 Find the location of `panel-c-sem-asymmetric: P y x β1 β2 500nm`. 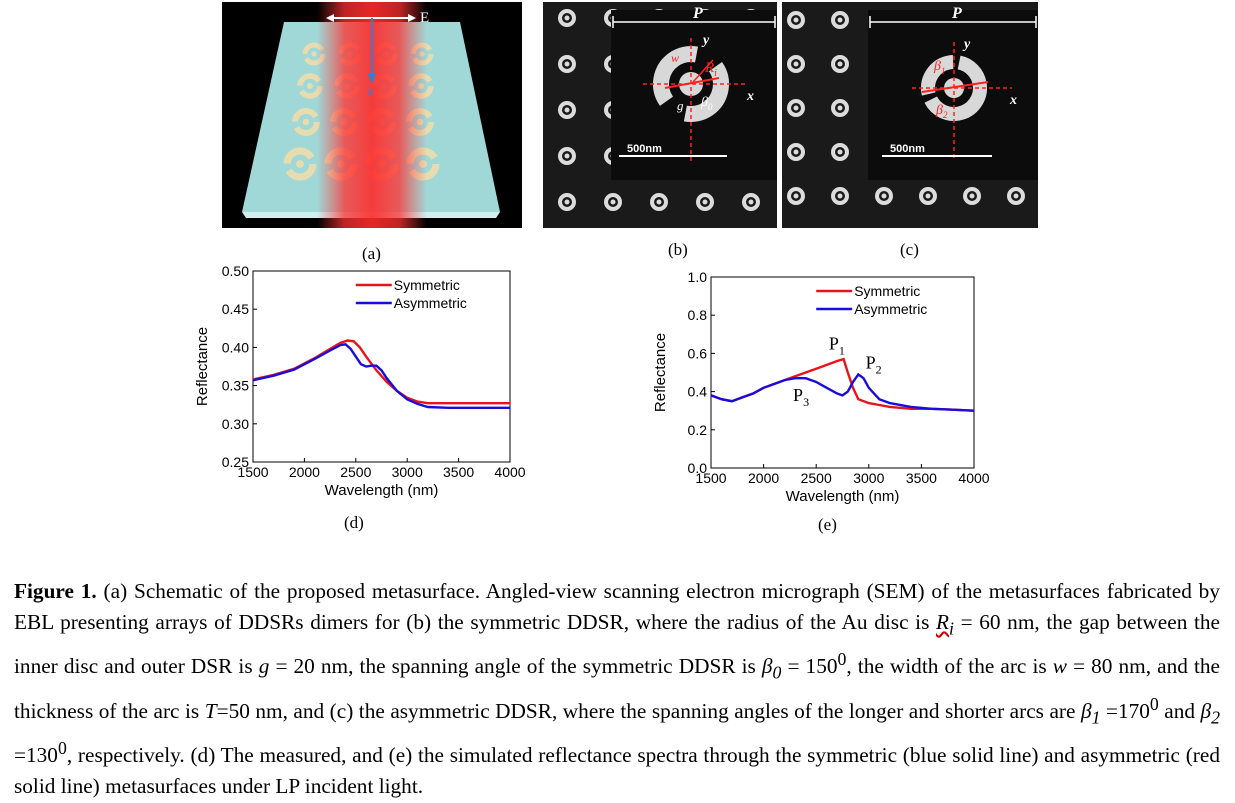

panel-c-sem-asymmetric: P y x β1 β2 500nm is located at coordinates (910, 115).